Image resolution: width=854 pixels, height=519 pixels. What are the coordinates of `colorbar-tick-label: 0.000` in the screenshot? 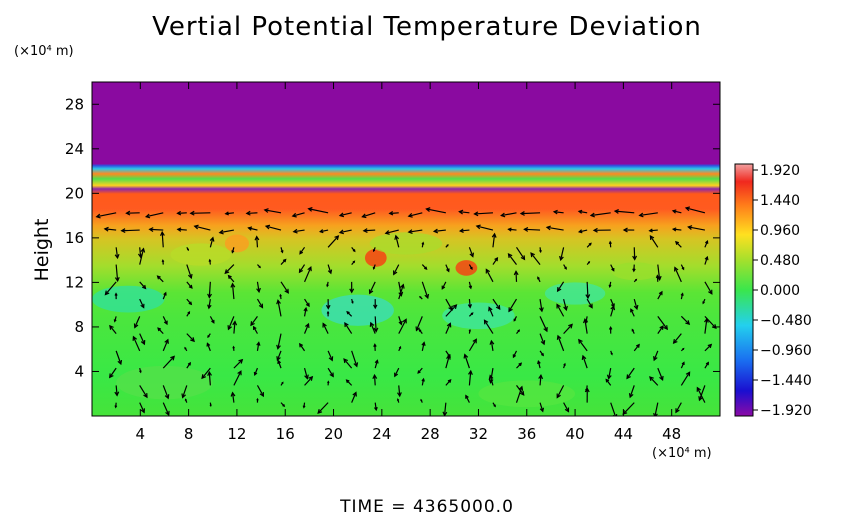 It's located at (780, 291).